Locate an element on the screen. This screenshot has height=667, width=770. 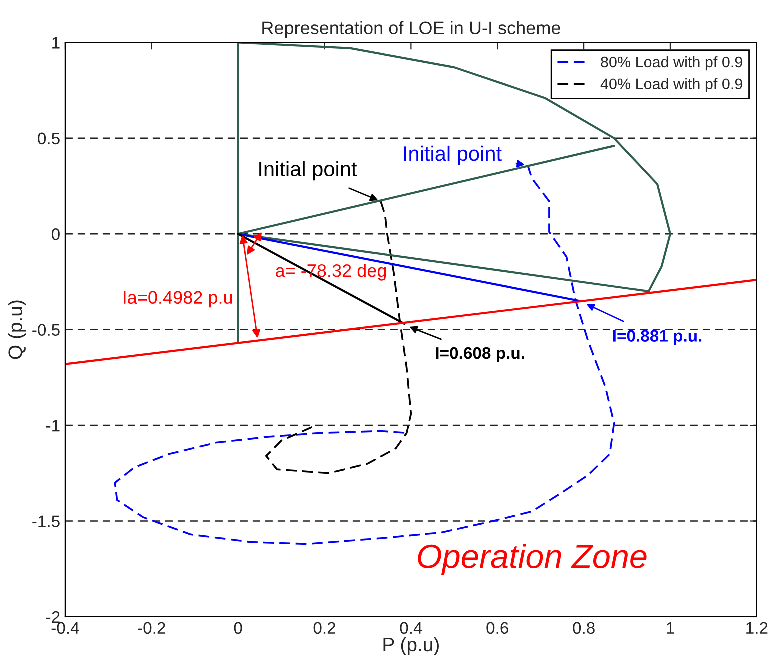
x-tick-label: 1 is located at coordinates (670, 628).